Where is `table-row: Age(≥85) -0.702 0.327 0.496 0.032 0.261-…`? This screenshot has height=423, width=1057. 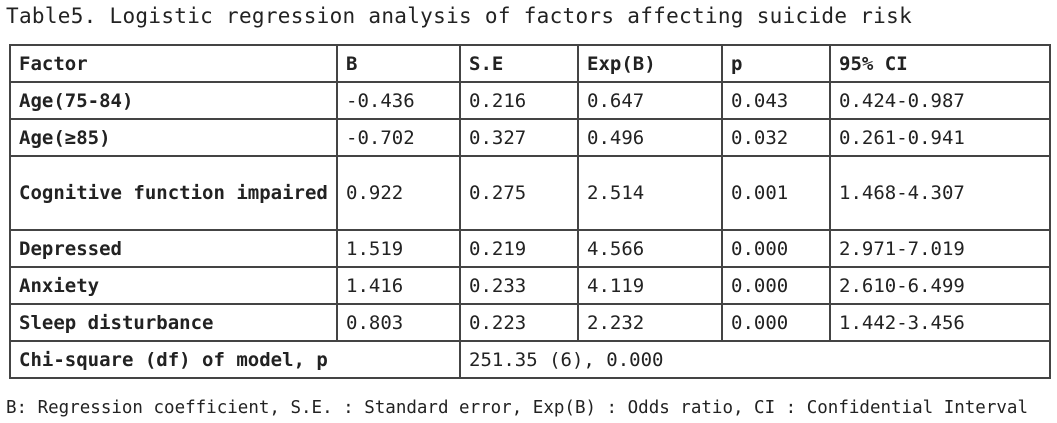 table-row: Age(≥85) -0.702 0.327 0.496 0.032 0.261-… is located at coordinates (530, 137).